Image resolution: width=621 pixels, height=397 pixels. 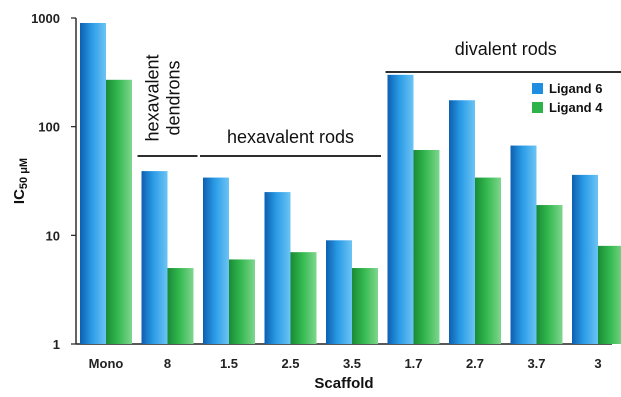 I want to click on legend-item-ligand-4: Ligand 4, so click(x=567, y=107).